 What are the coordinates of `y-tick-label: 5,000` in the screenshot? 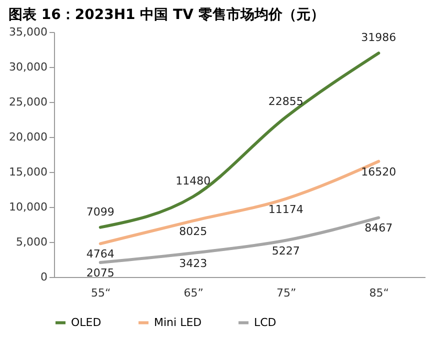 It's located at (32, 242).